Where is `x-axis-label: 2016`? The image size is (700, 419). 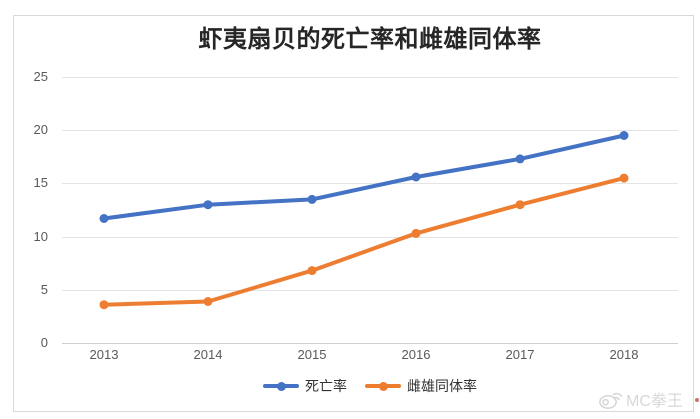
x-axis-label: 2016 is located at coordinates (416, 354).